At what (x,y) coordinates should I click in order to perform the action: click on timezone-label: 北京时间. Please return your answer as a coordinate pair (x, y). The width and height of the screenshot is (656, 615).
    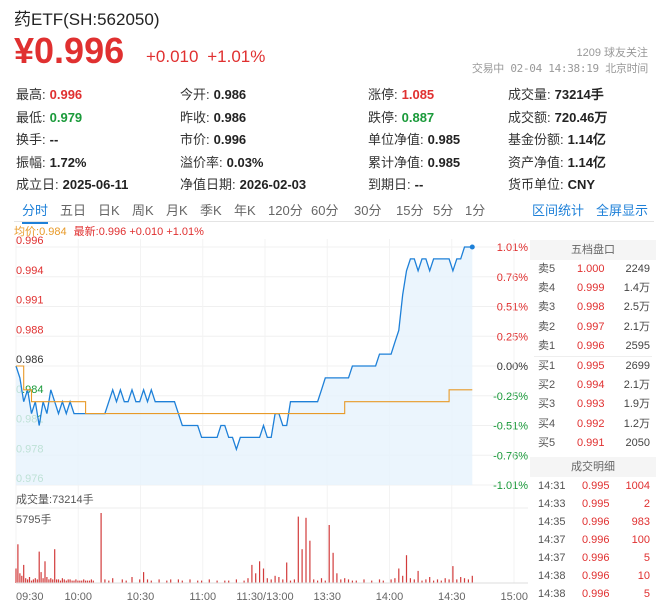
    Looking at the image, I should click on (626, 69).